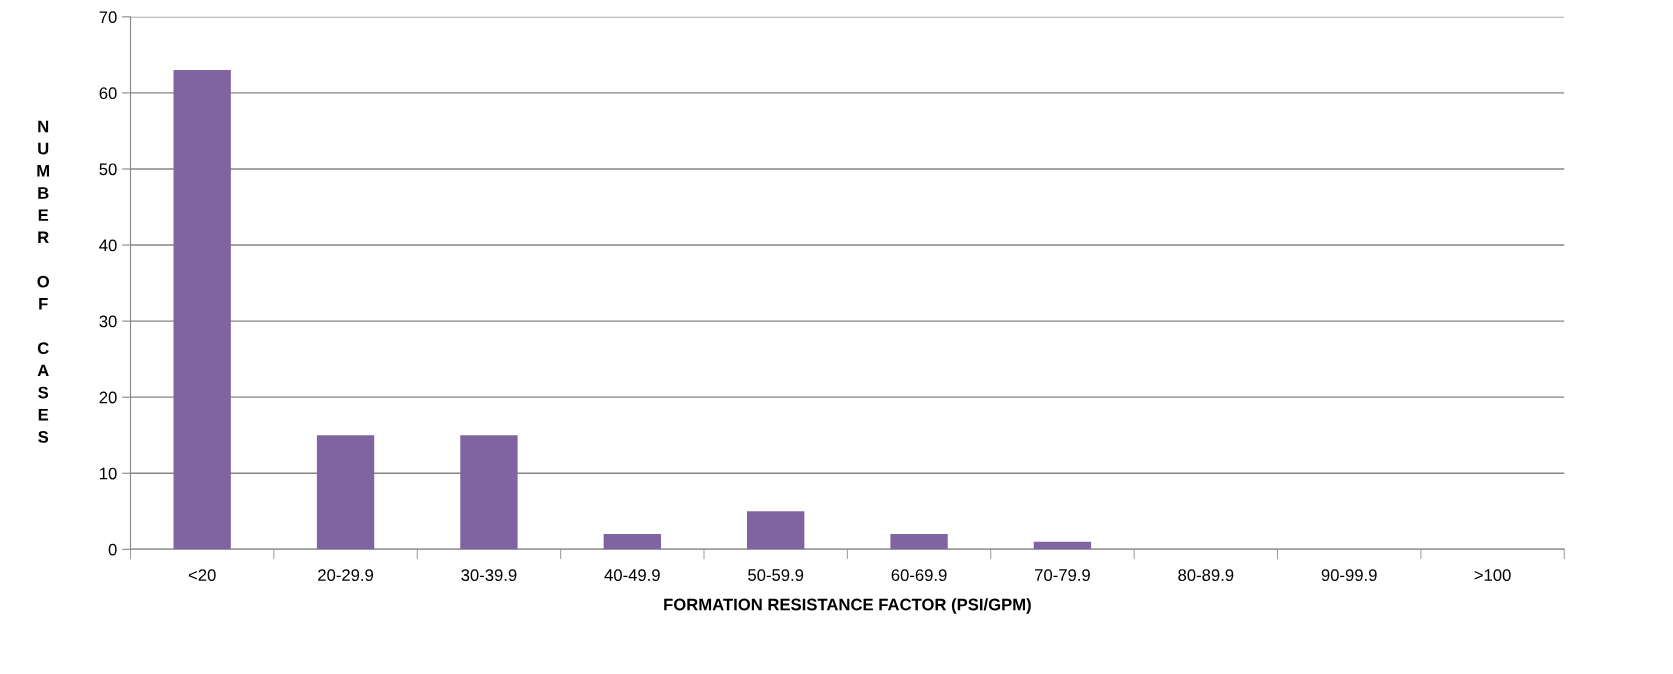 The image size is (1673, 674). I want to click on x-tick-label: <20, so click(202, 575).